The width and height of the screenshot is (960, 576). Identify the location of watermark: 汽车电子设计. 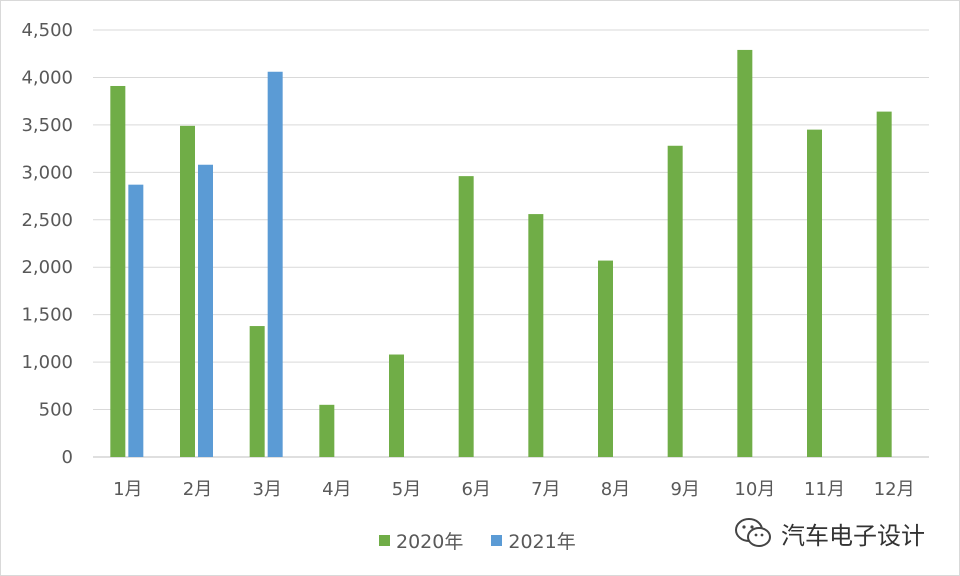
(829, 533).